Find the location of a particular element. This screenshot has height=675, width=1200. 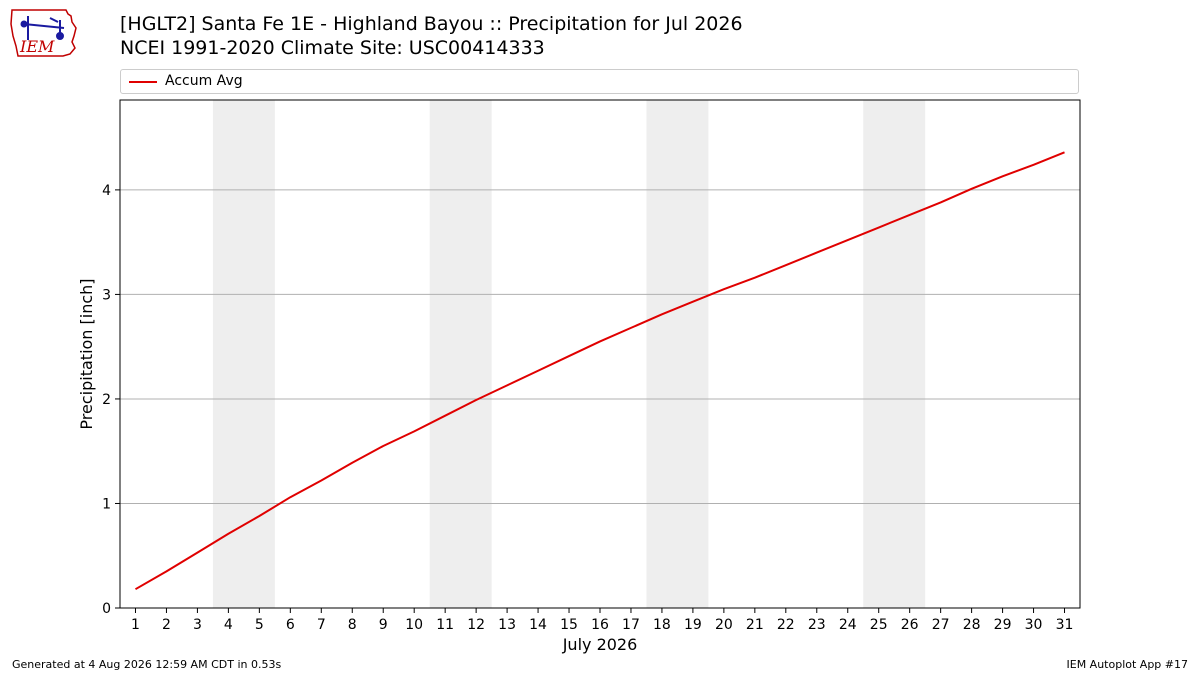

legend-swatch-accum-avg is located at coordinates (143, 82).